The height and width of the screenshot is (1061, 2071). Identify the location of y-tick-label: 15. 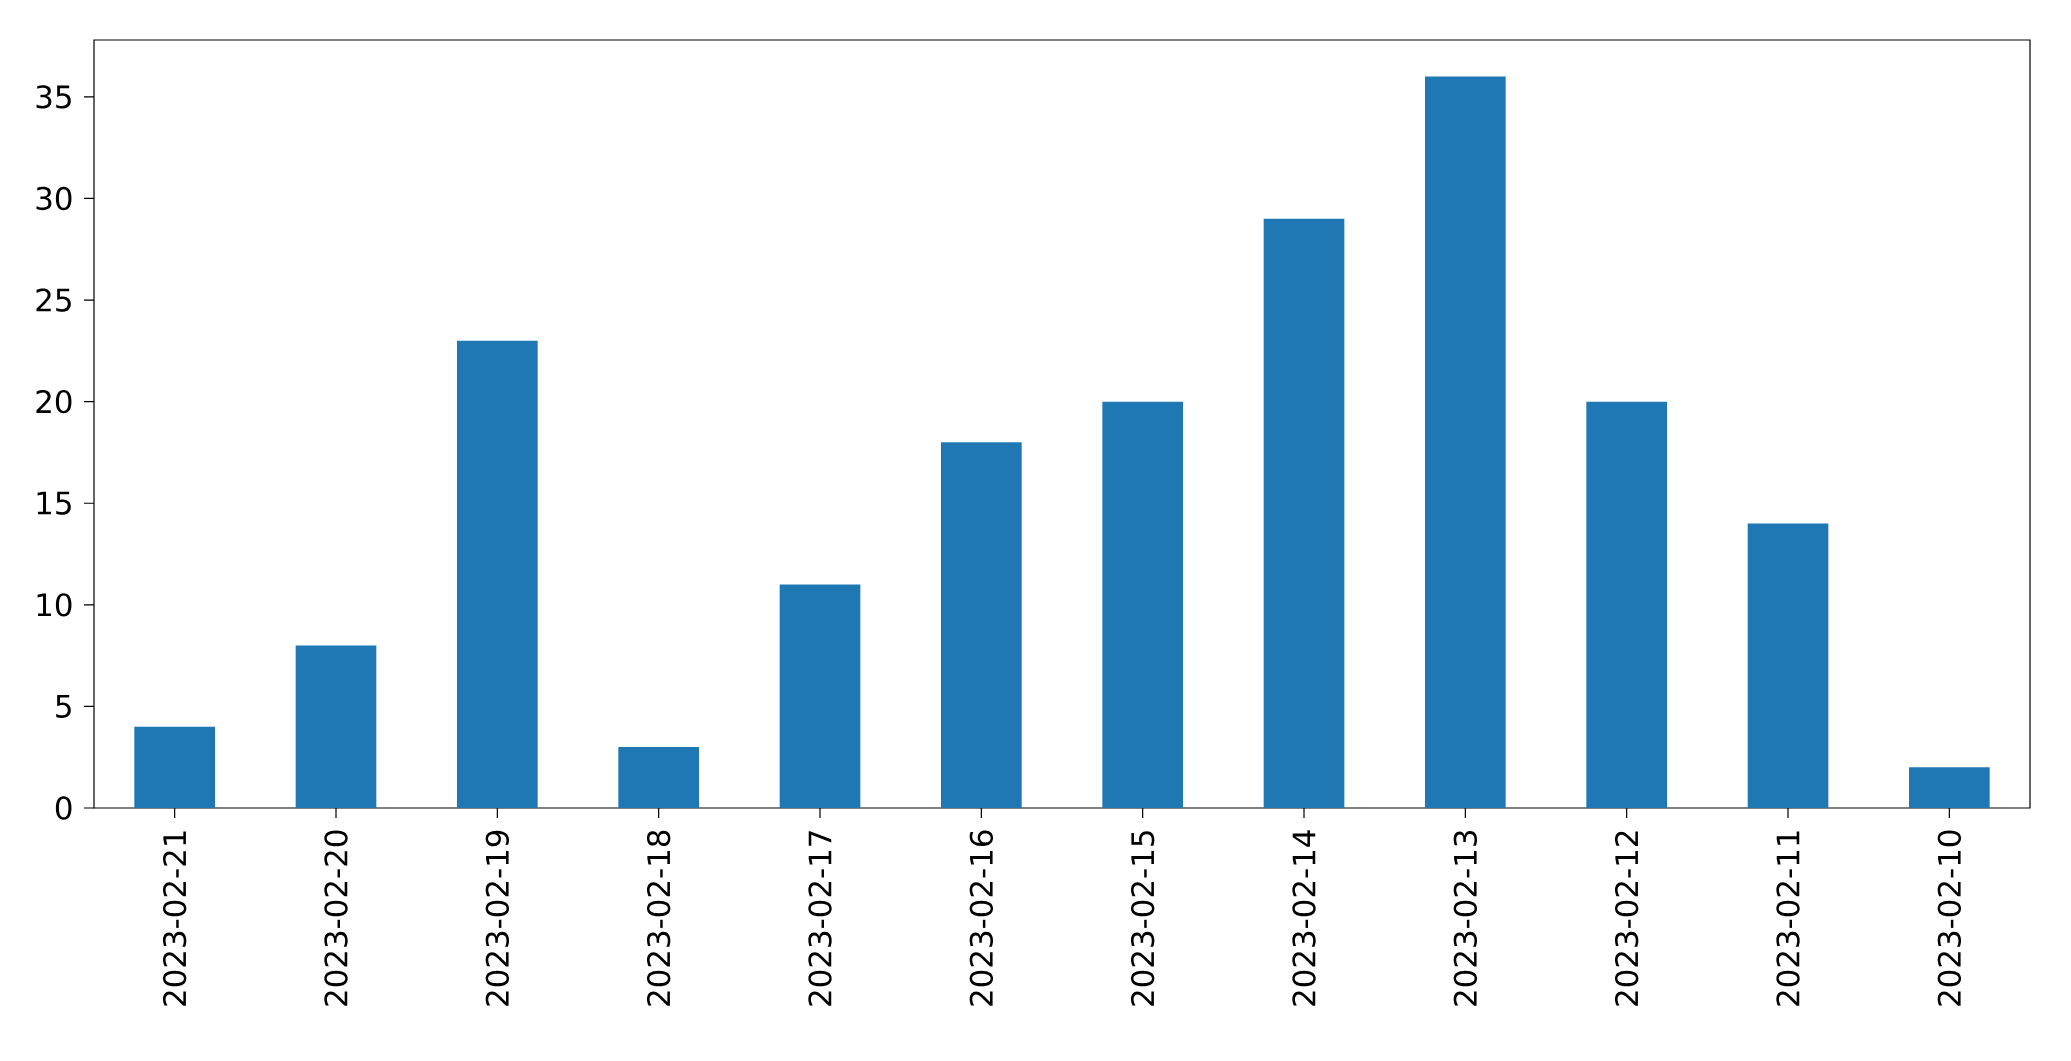
(54, 503).